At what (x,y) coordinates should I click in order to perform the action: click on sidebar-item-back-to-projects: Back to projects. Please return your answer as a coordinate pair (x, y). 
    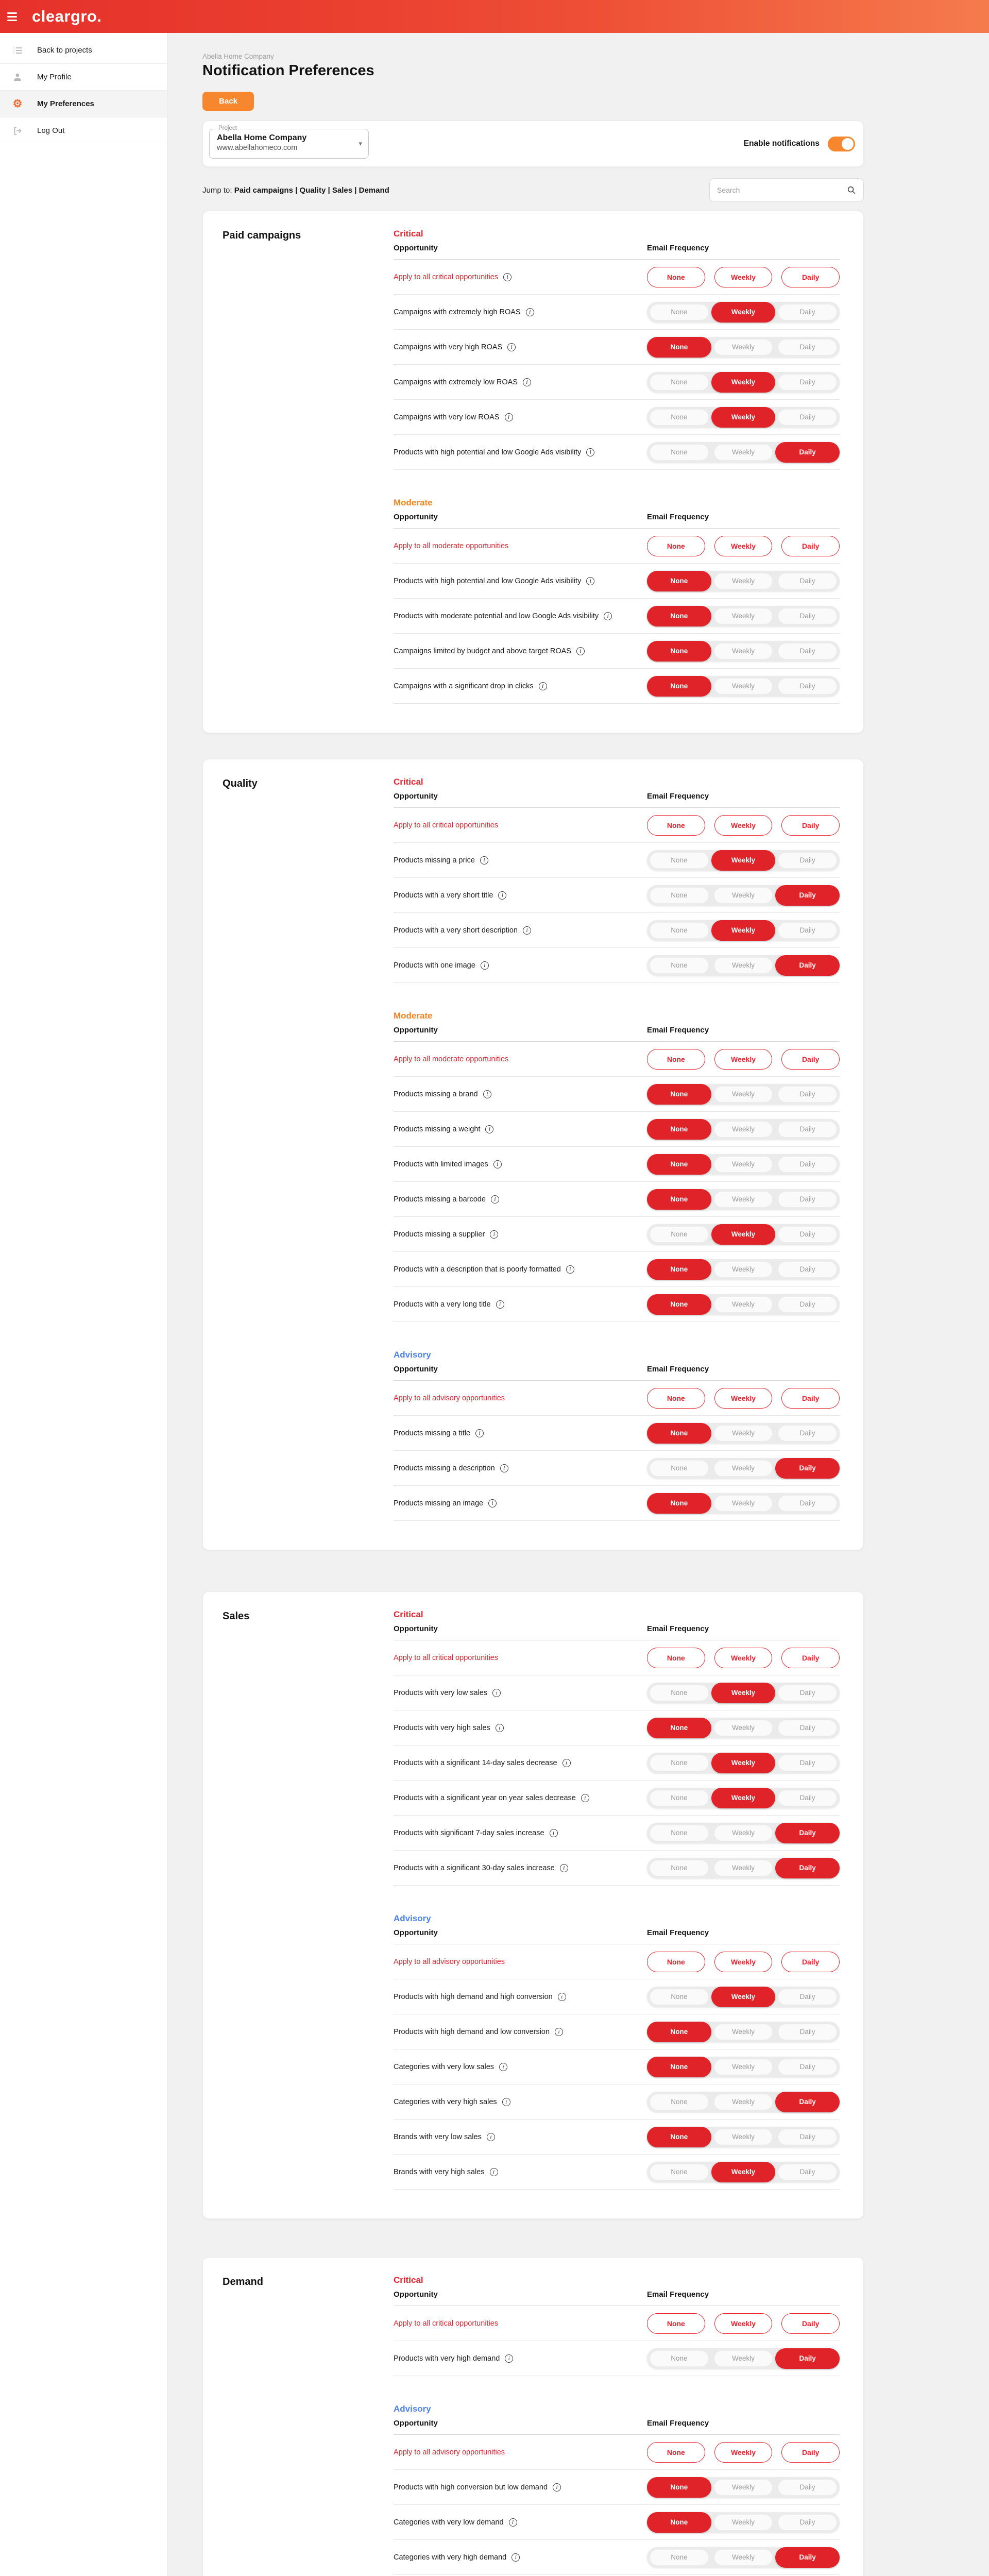
    Looking at the image, I should click on (83, 51).